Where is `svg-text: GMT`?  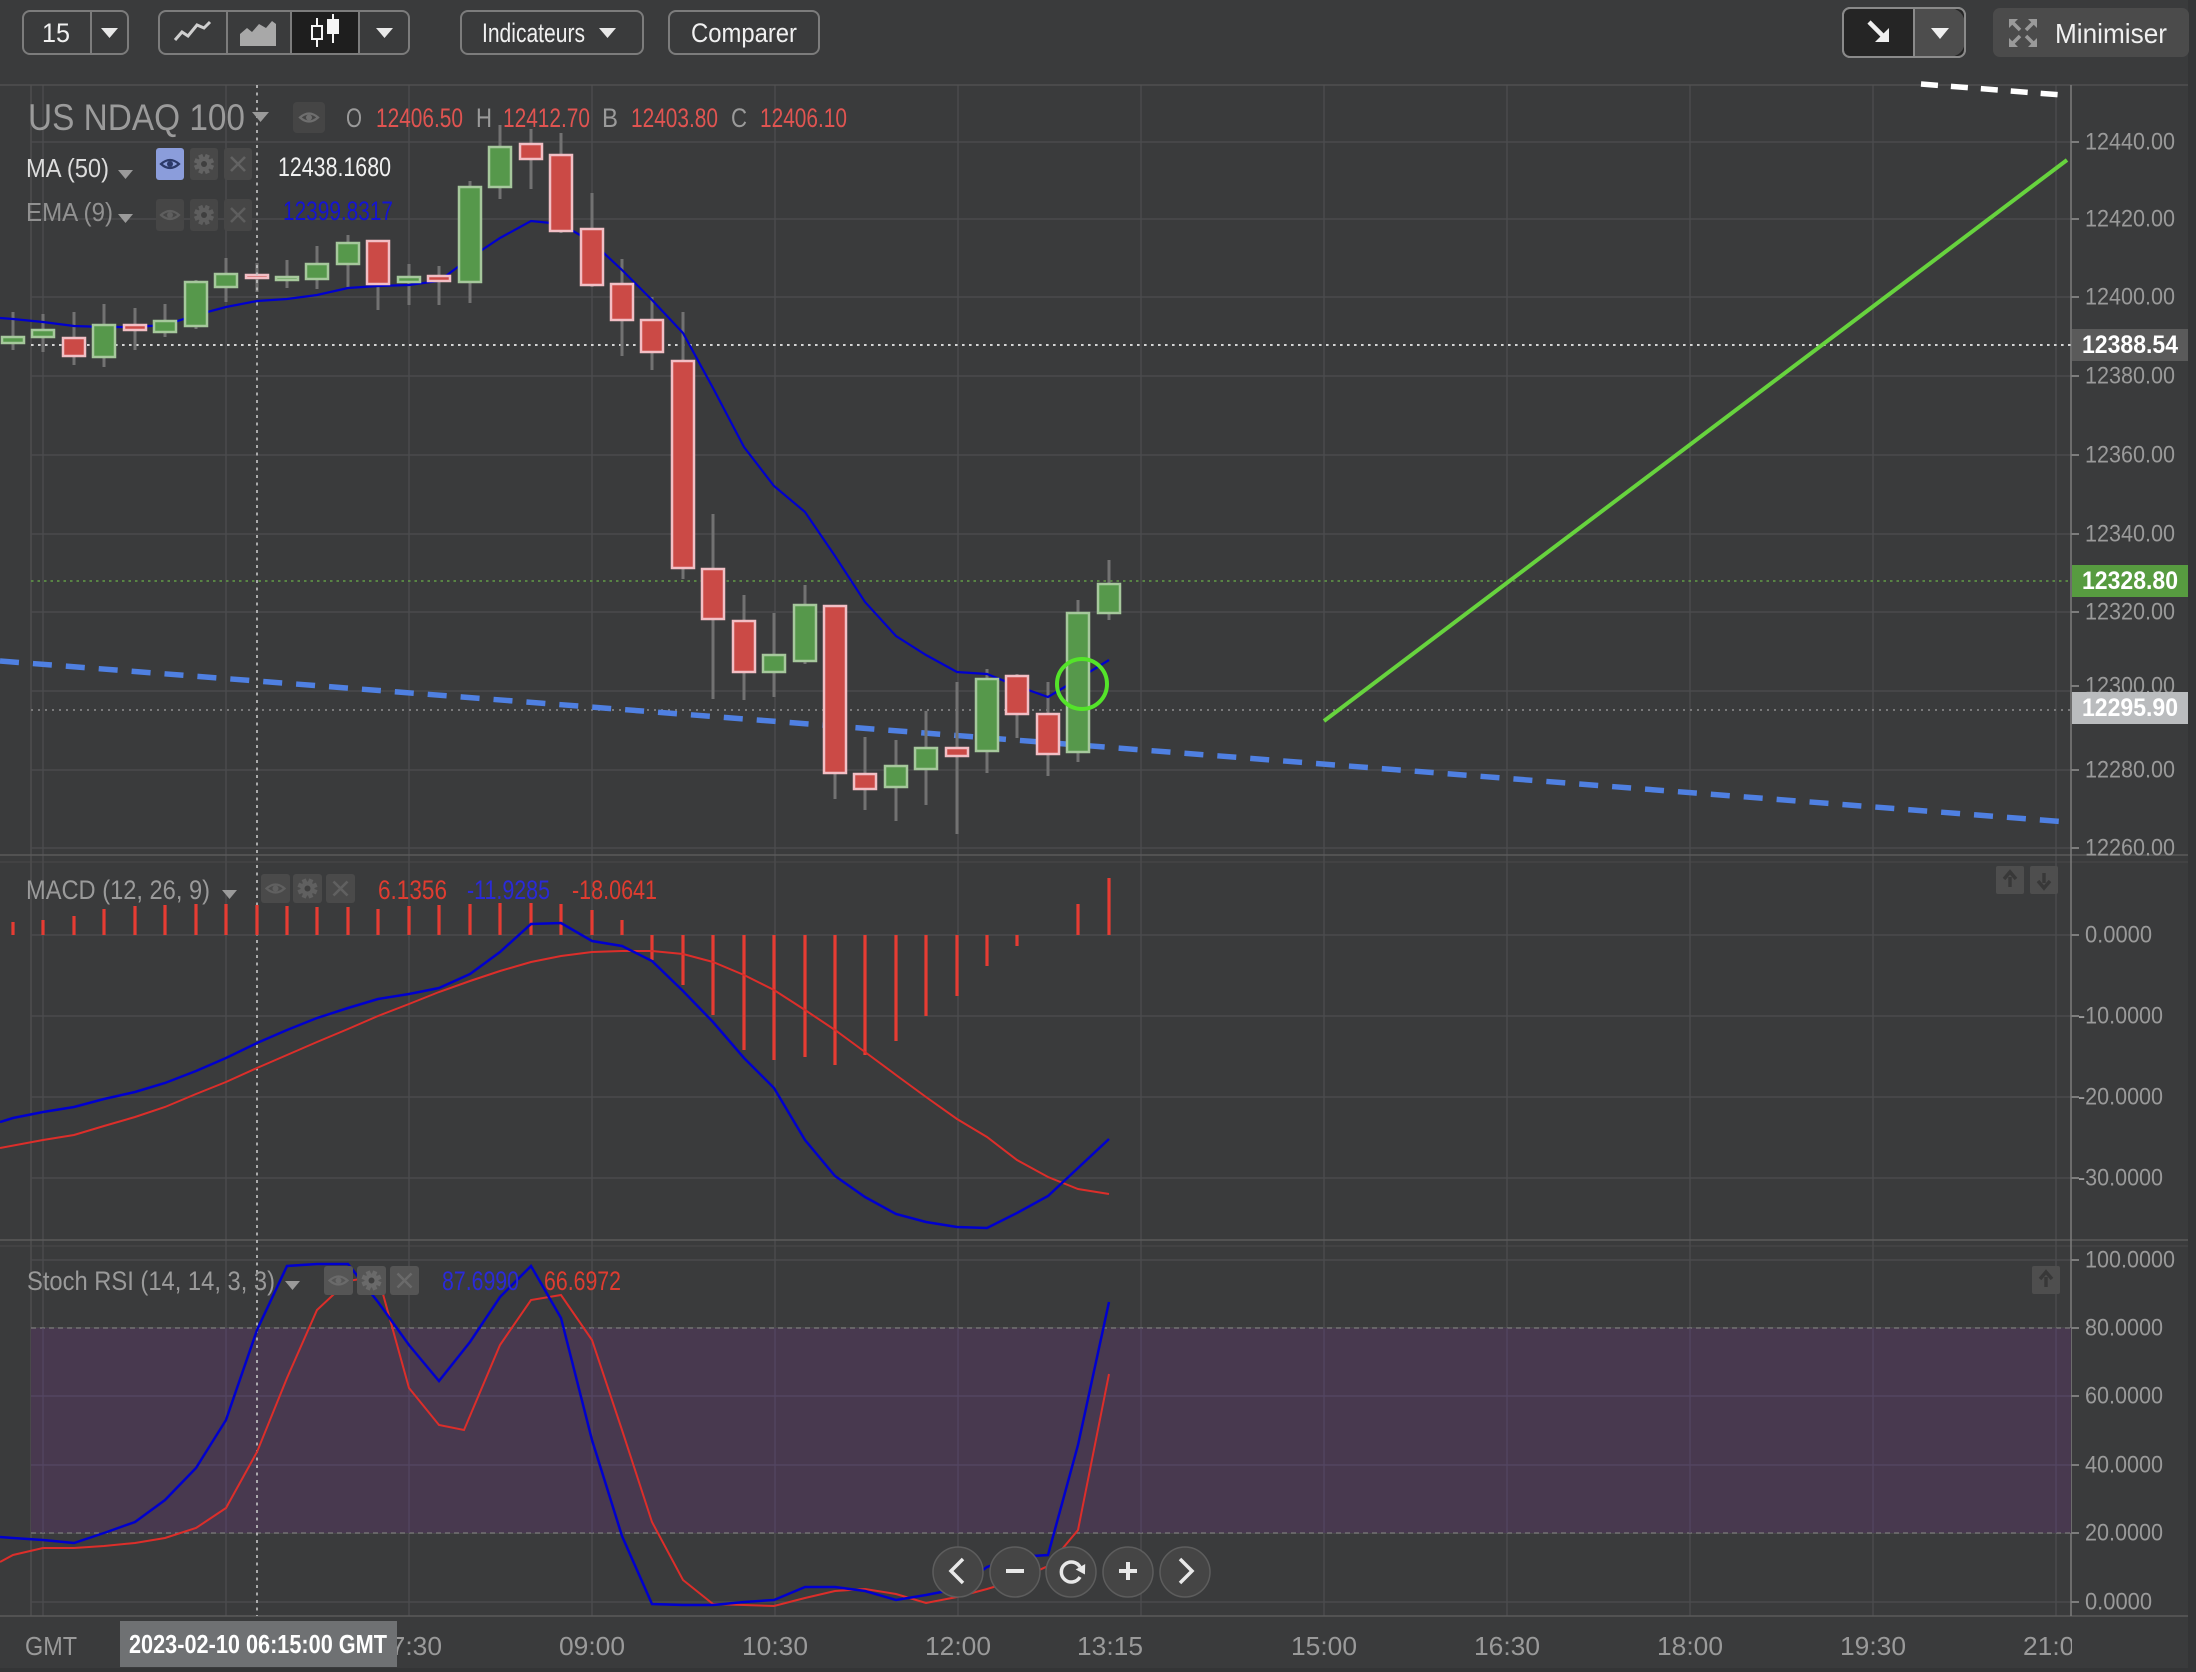
svg-text: GMT is located at coordinates (51, 1646).